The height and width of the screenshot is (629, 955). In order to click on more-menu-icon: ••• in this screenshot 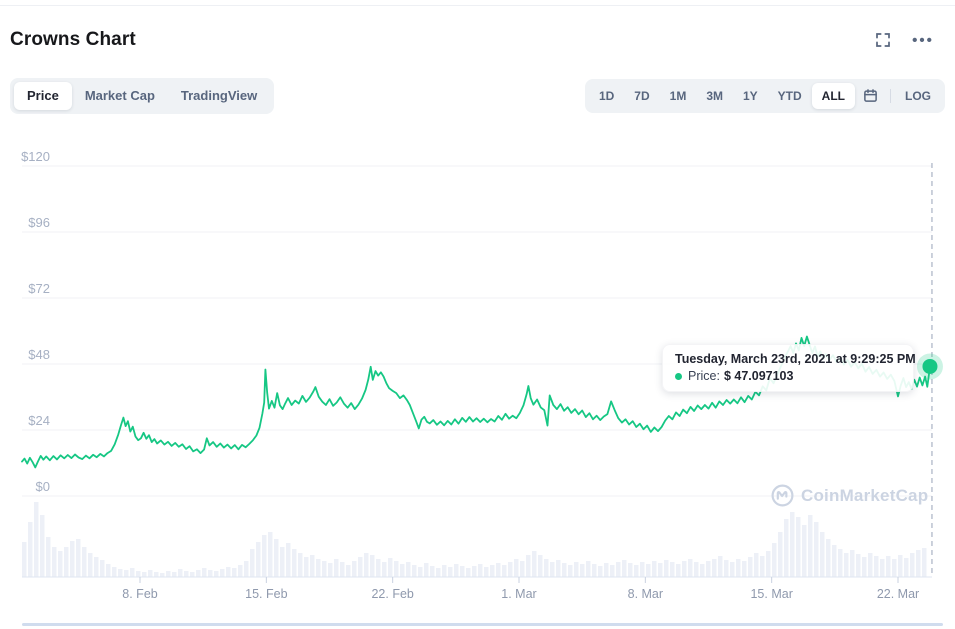, I will do `click(923, 40)`.